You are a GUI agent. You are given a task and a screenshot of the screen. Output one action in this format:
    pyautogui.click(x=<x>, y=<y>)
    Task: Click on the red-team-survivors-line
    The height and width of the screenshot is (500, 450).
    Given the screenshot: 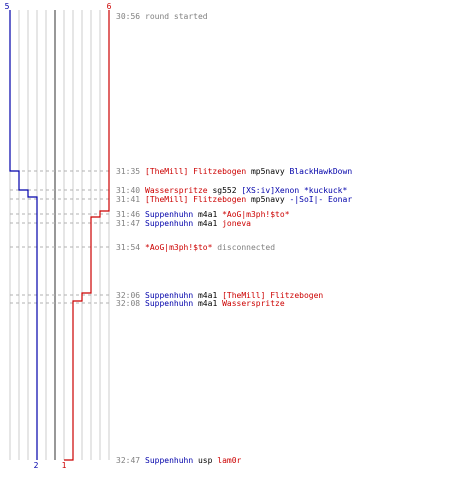 What is the action you would take?
    pyautogui.click(x=87, y=235)
    